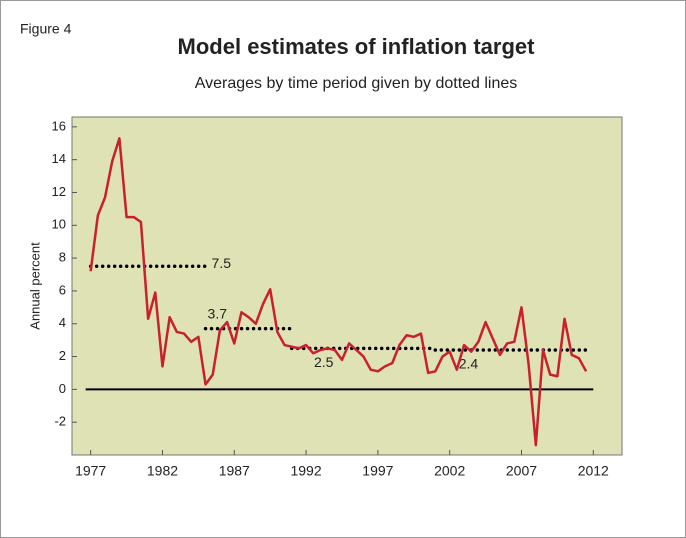 Image resolution: width=686 pixels, height=538 pixels. What do you see at coordinates (357, 46) in the screenshot?
I see `chart-title: Model estimates of inflation target` at bounding box center [357, 46].